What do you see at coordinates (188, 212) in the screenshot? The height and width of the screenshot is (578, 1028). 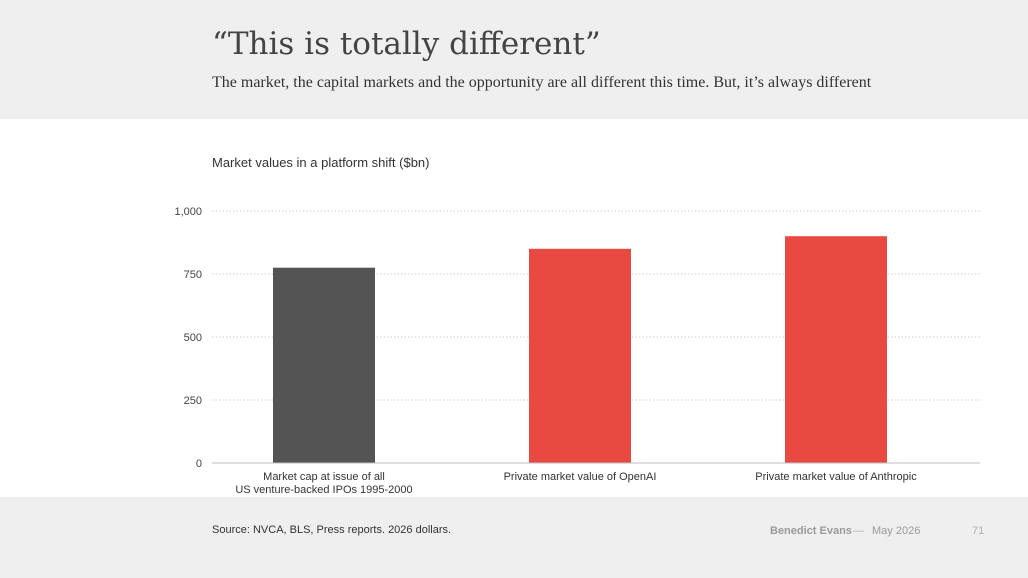 I see `y-tick-label: 1,000` at bounding box center [188, 212].